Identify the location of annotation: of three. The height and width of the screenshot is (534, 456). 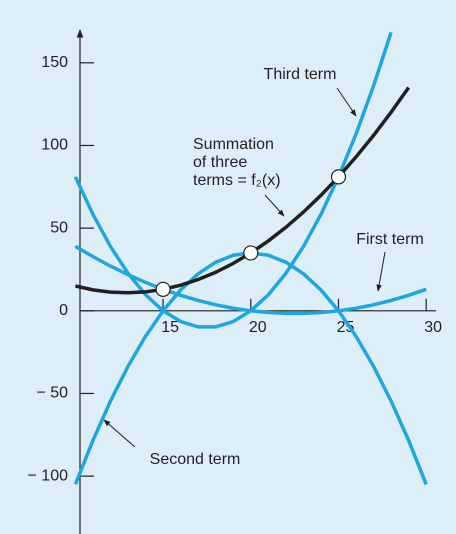
(220, 162).